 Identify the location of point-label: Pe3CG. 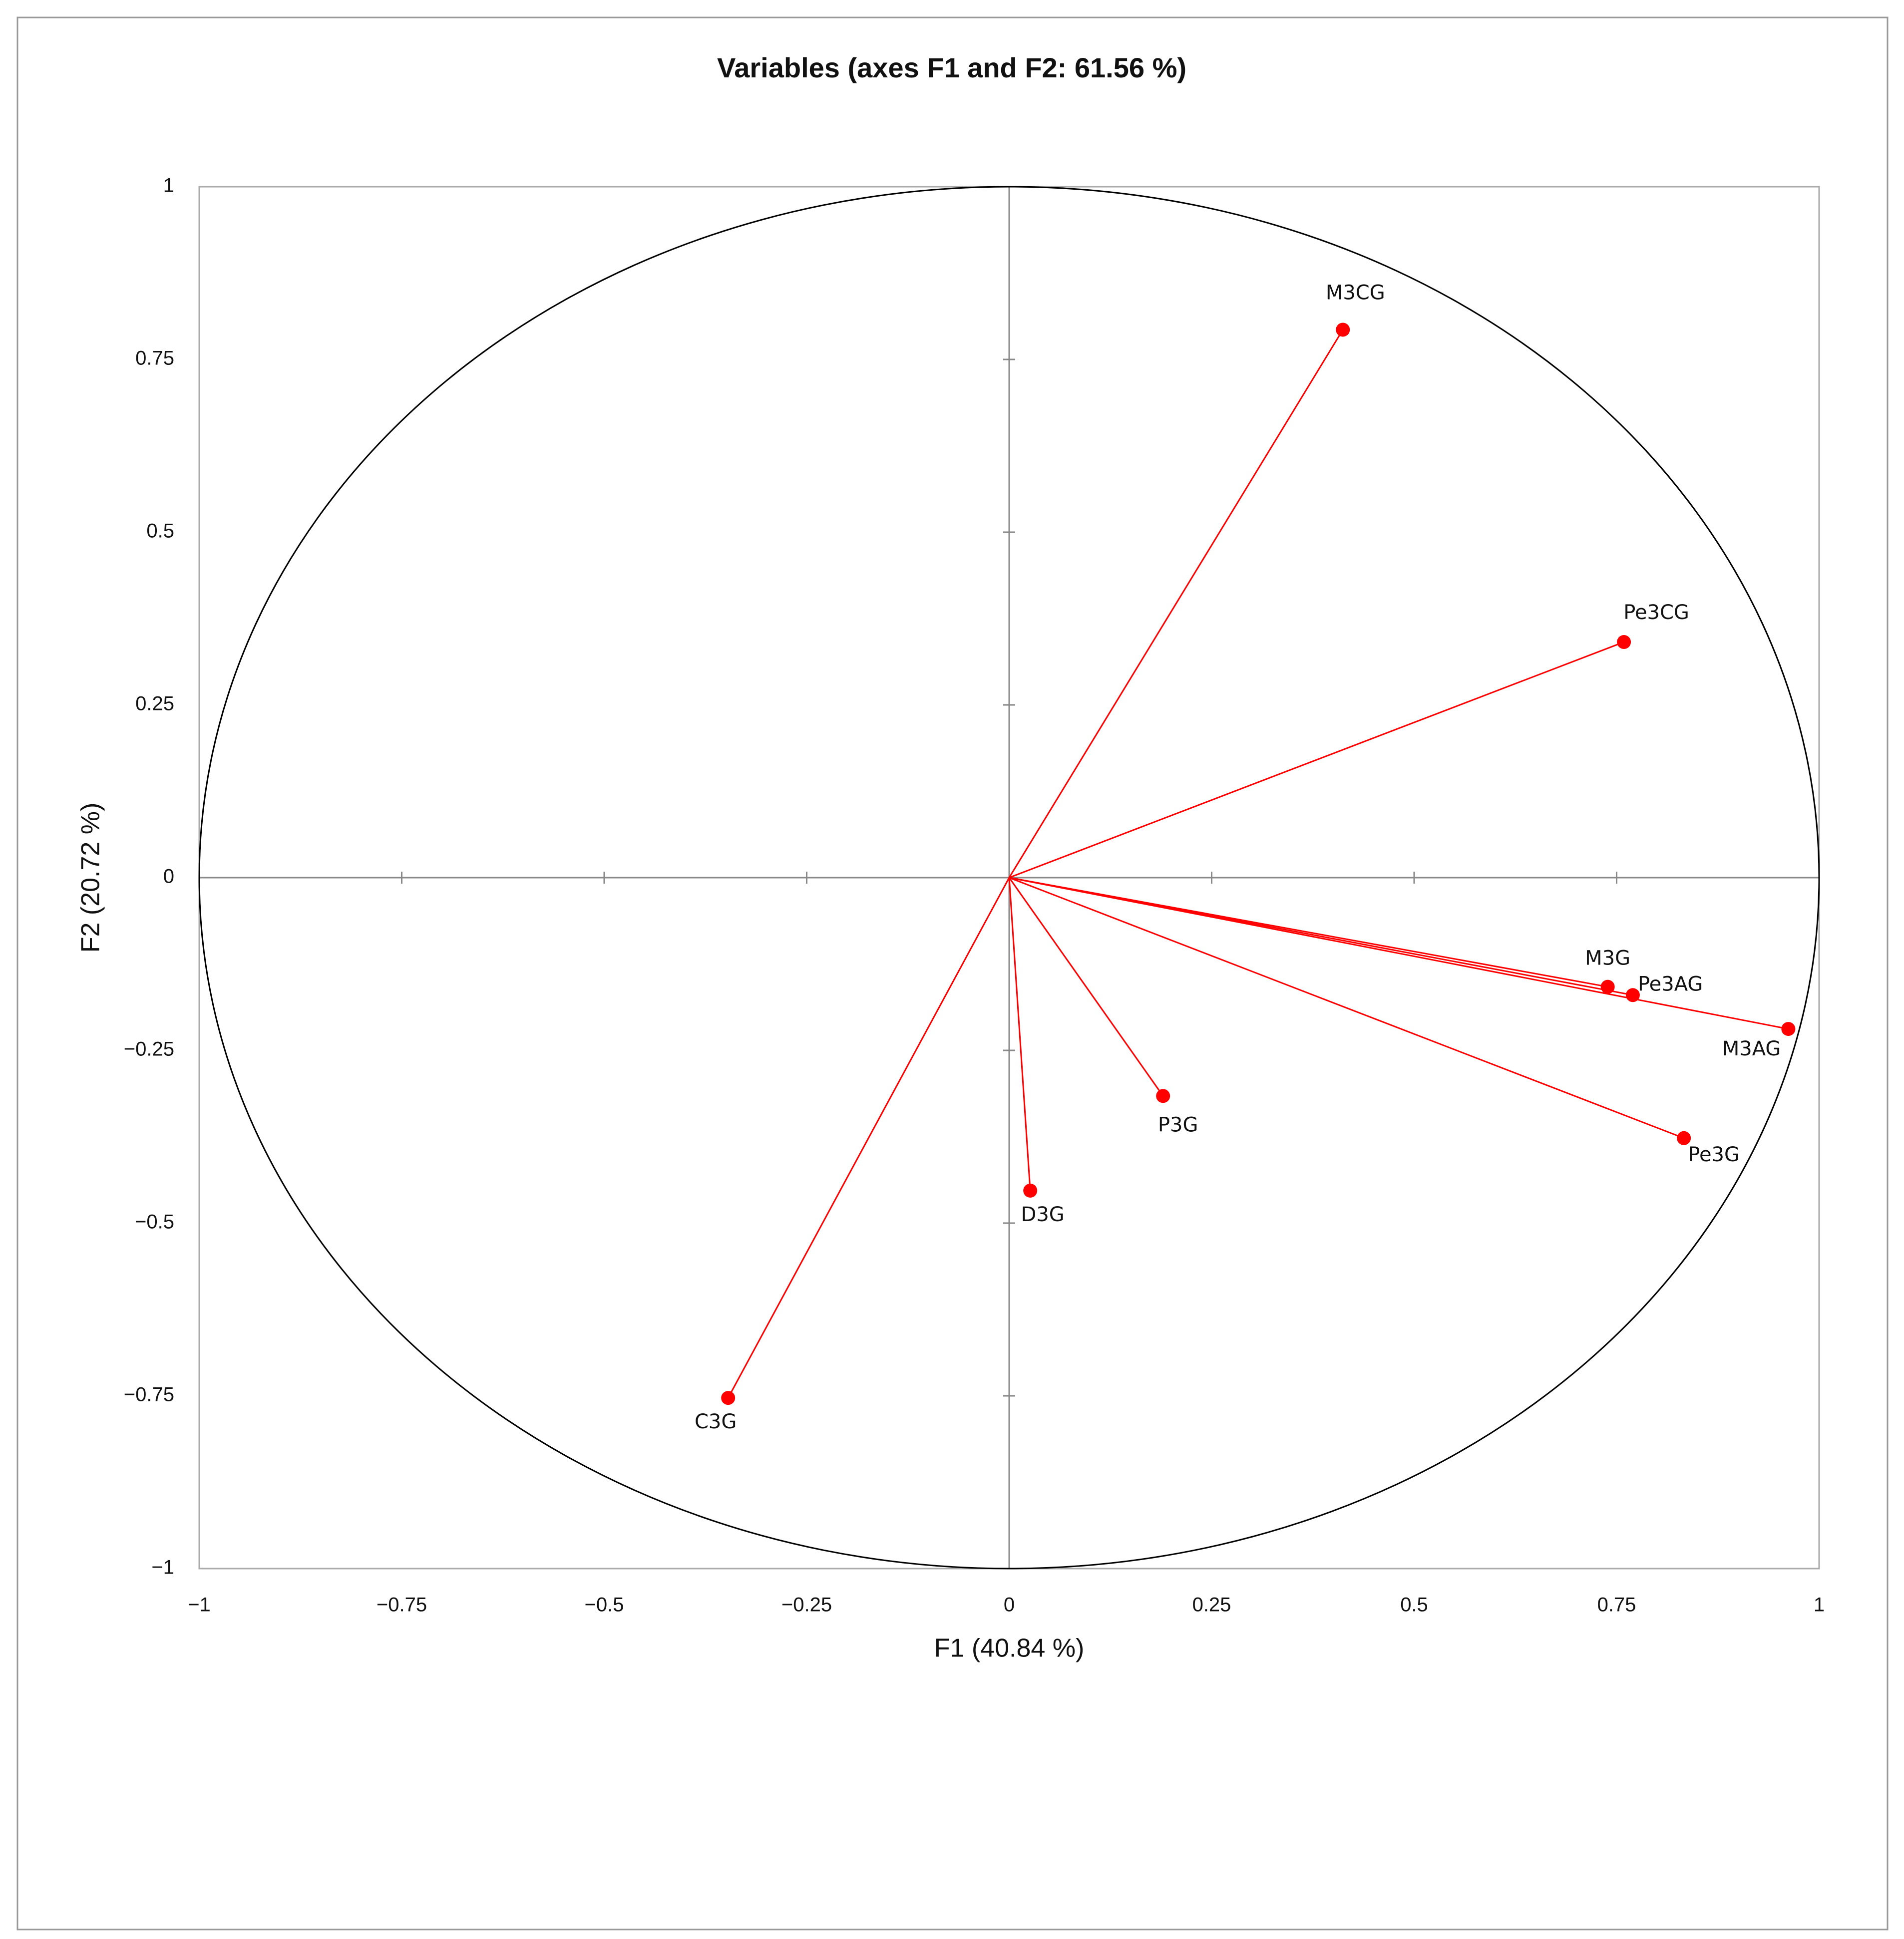
(1656, 612).